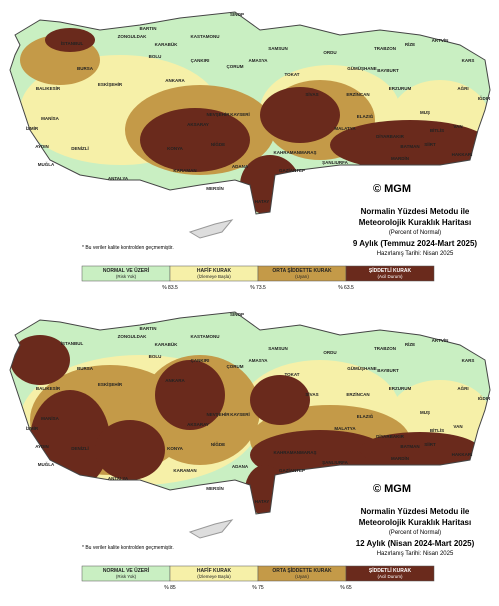  What do you see at coordinates (346, 588) in the screenshot?
I see `legend-threshold: % 65` at bounding box center [346, 588].